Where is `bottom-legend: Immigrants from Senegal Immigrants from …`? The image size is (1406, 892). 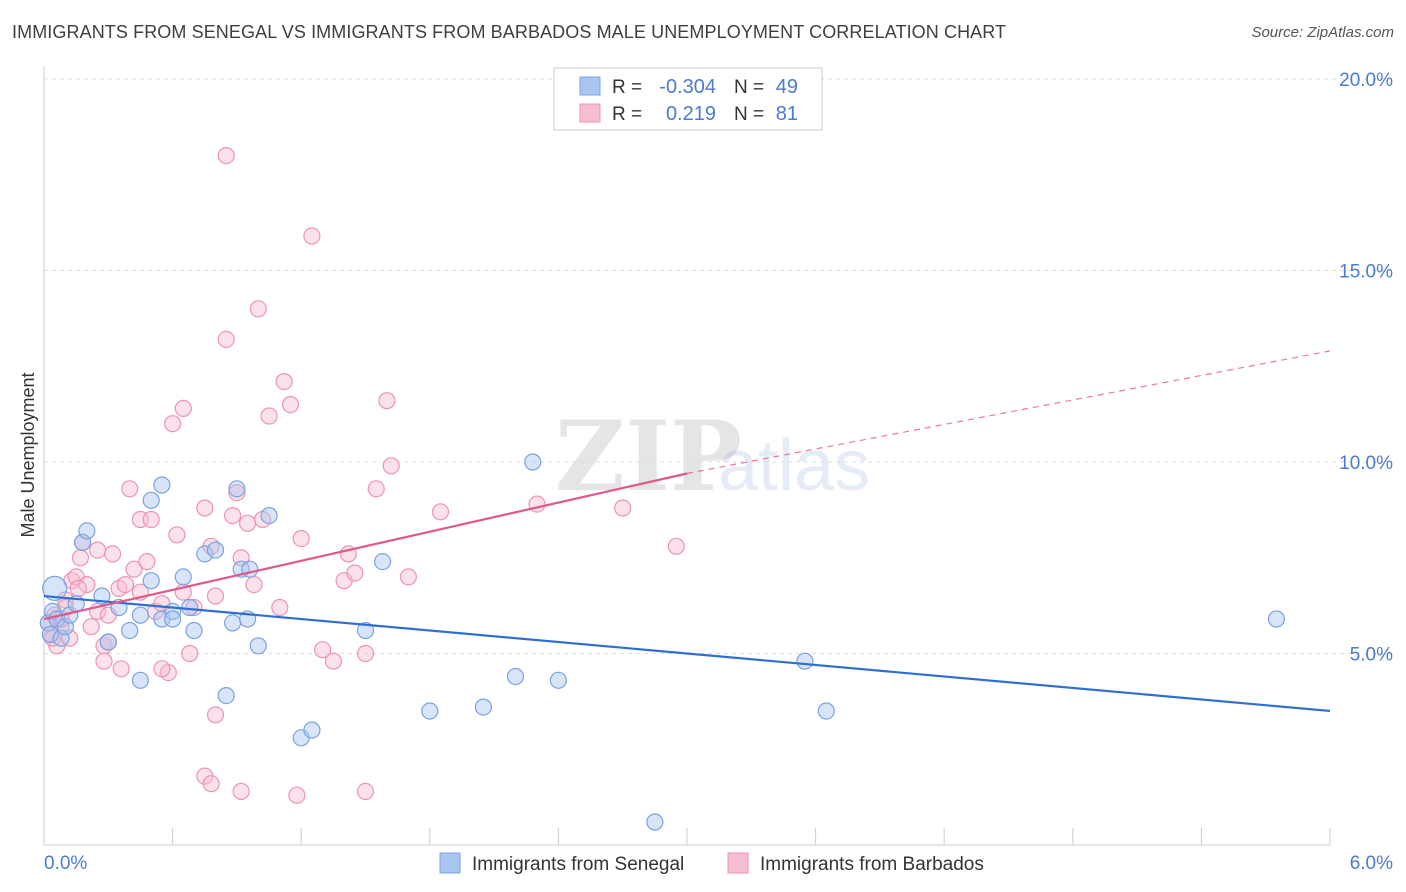
bottom-legend: Immigrants from Senegal Immigrants from … is located at coordinates (711, 863).